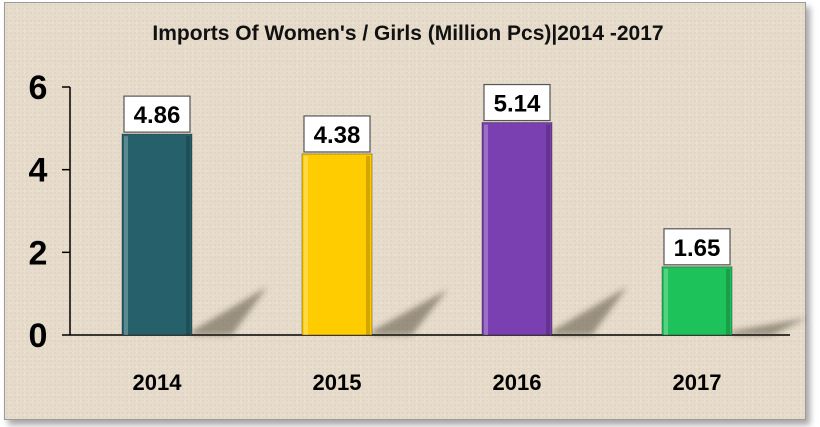 The height and width of the screenshot is (427, 820). I want to click on x-tick-label: 2015, so click(337, 382).